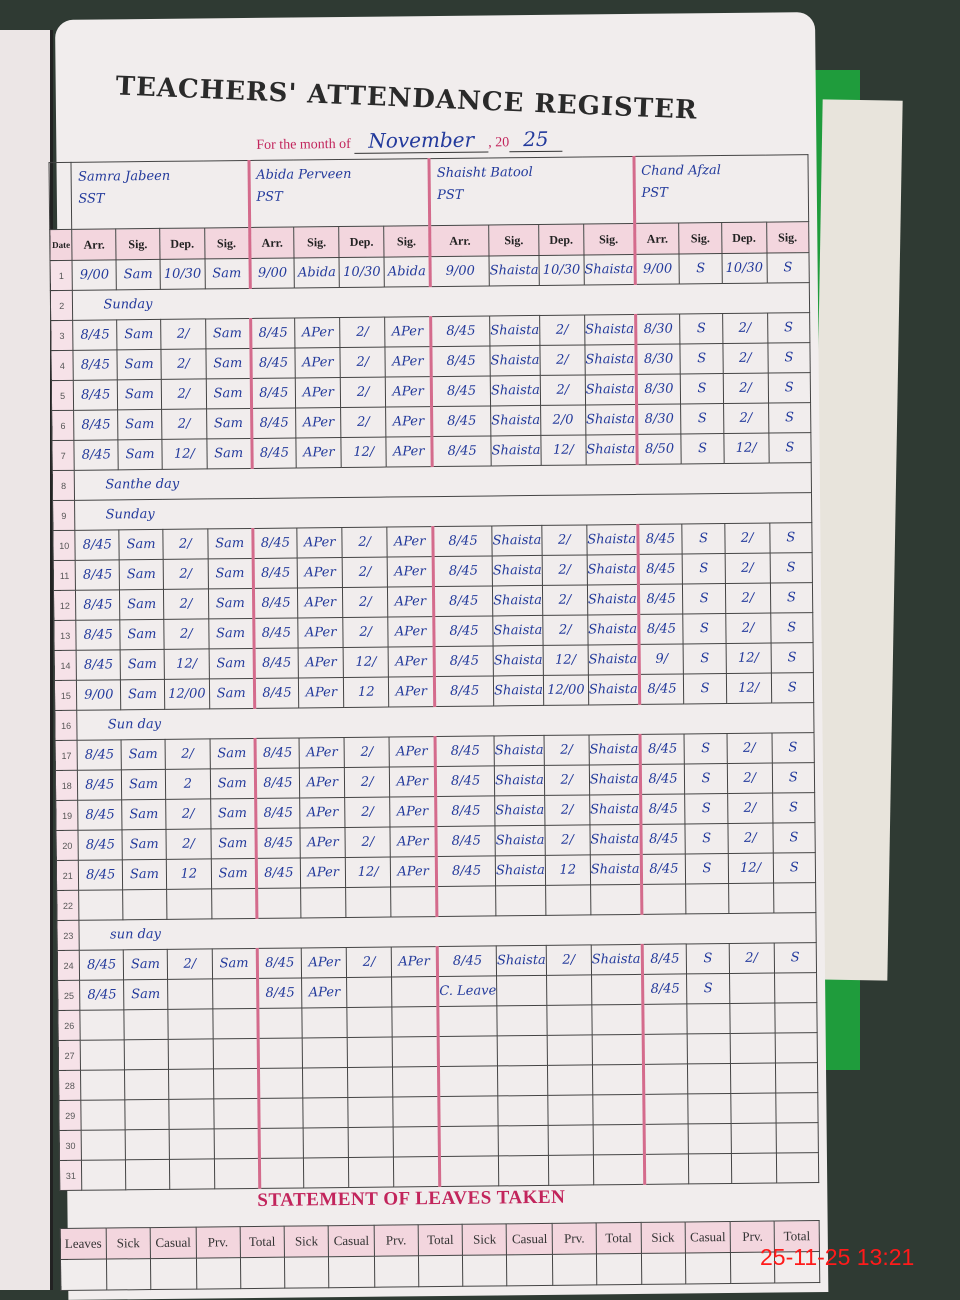 The height and width of the screenshot is (1300, 960). I want to click on departure-signature: APer, so click(409, 452).